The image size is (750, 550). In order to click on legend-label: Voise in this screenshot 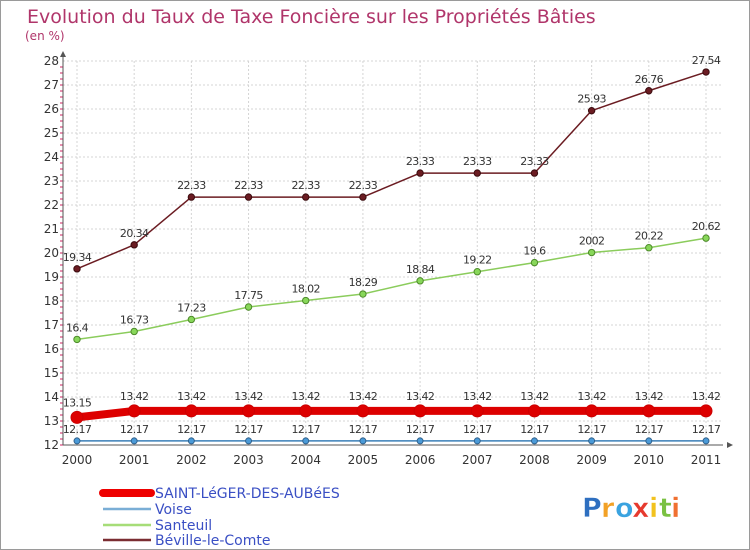, I will do `click(173, 510)`.